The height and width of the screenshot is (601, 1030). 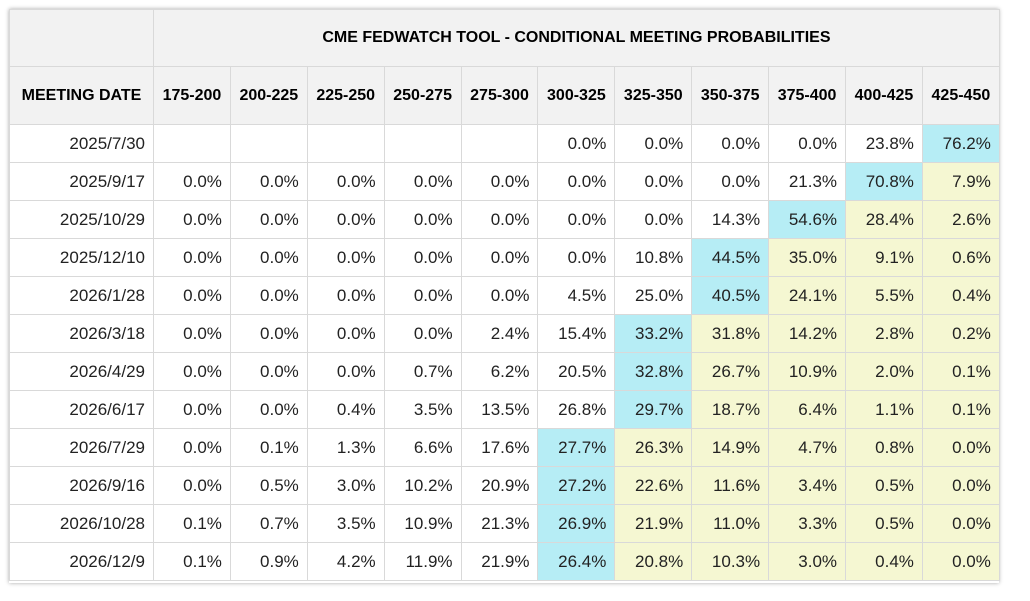 I want to click on probability-cell: 11.0%, so click(x=730, y=523).